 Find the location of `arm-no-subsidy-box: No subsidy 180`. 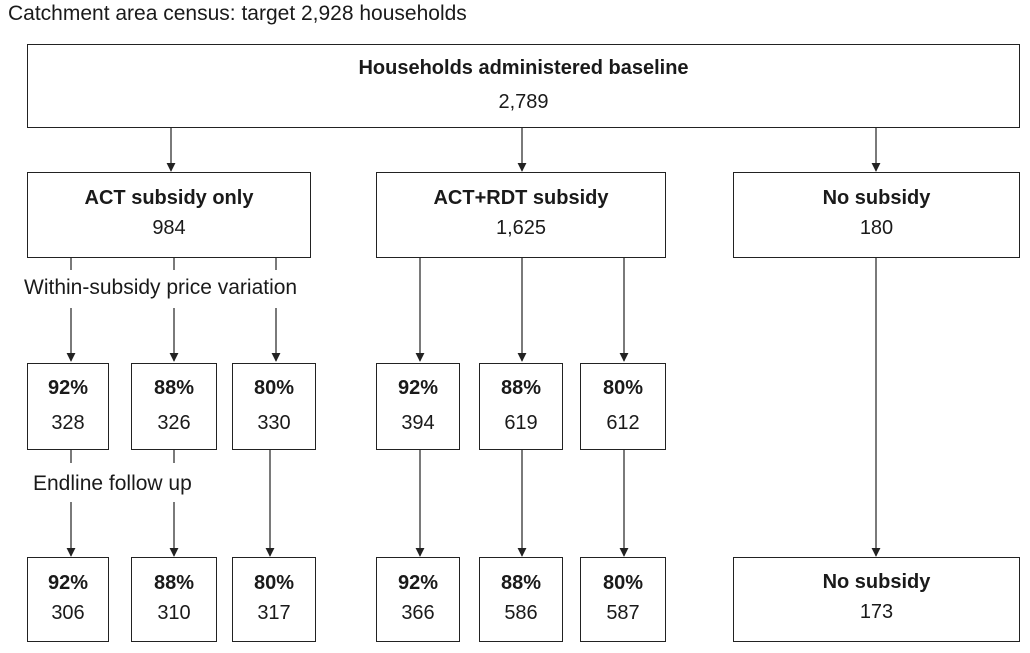

arm-no-subsidy-box: No subsidy 180 is located at coordinates (876, 215).